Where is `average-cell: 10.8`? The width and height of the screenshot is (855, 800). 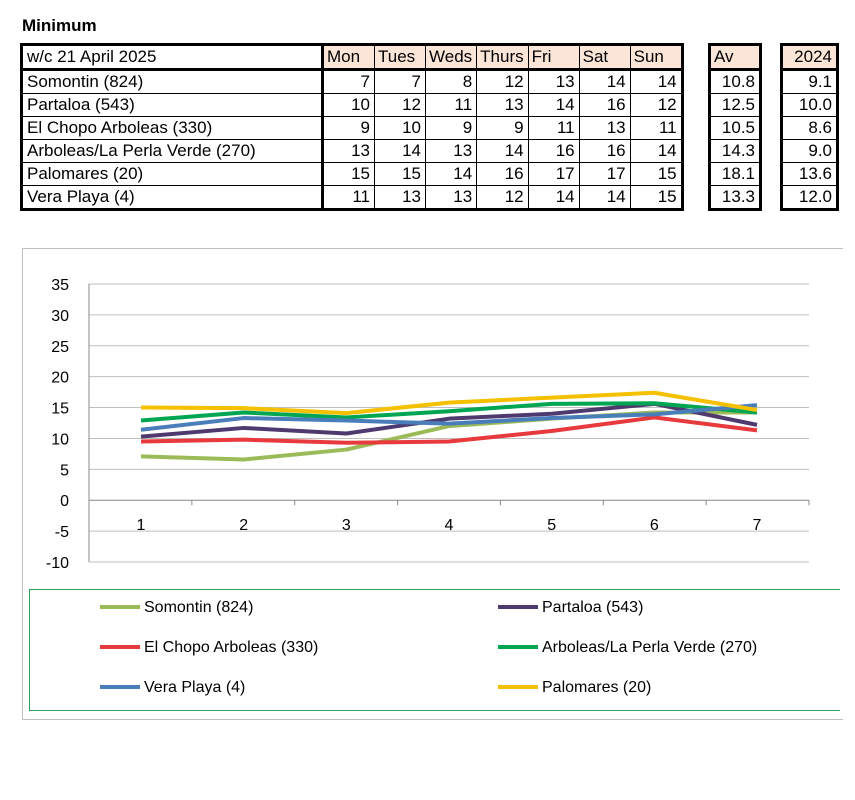 average-cell: 10.8 is located at coordinates (735, 81).